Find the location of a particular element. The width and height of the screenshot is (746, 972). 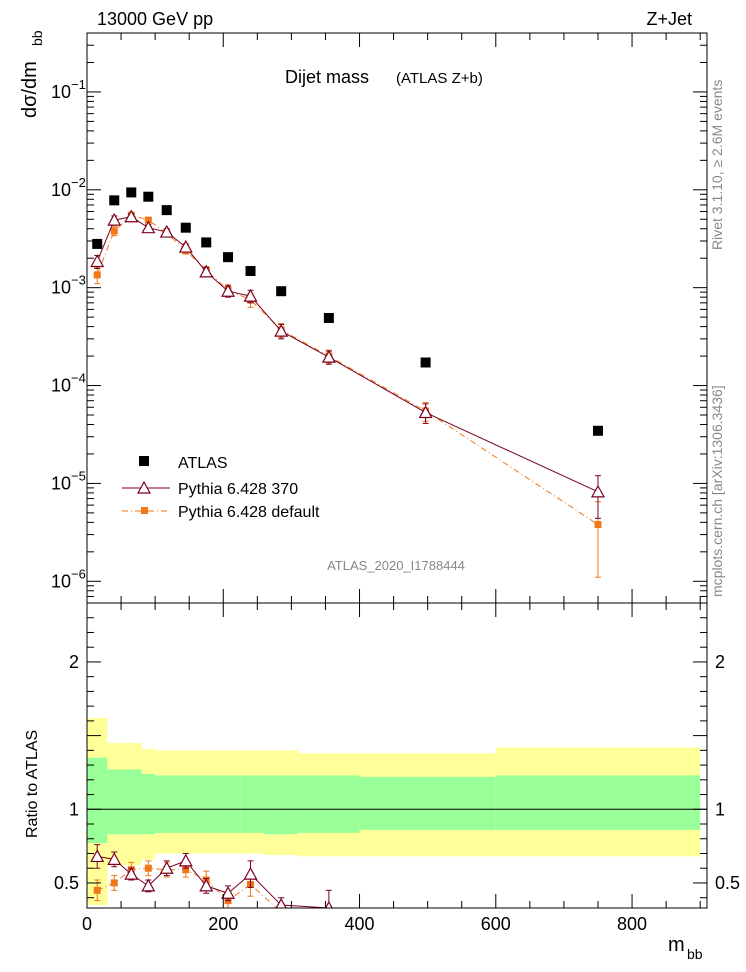

ratio-y-tick-label-right: 2 is located at coordinates (720, 662).